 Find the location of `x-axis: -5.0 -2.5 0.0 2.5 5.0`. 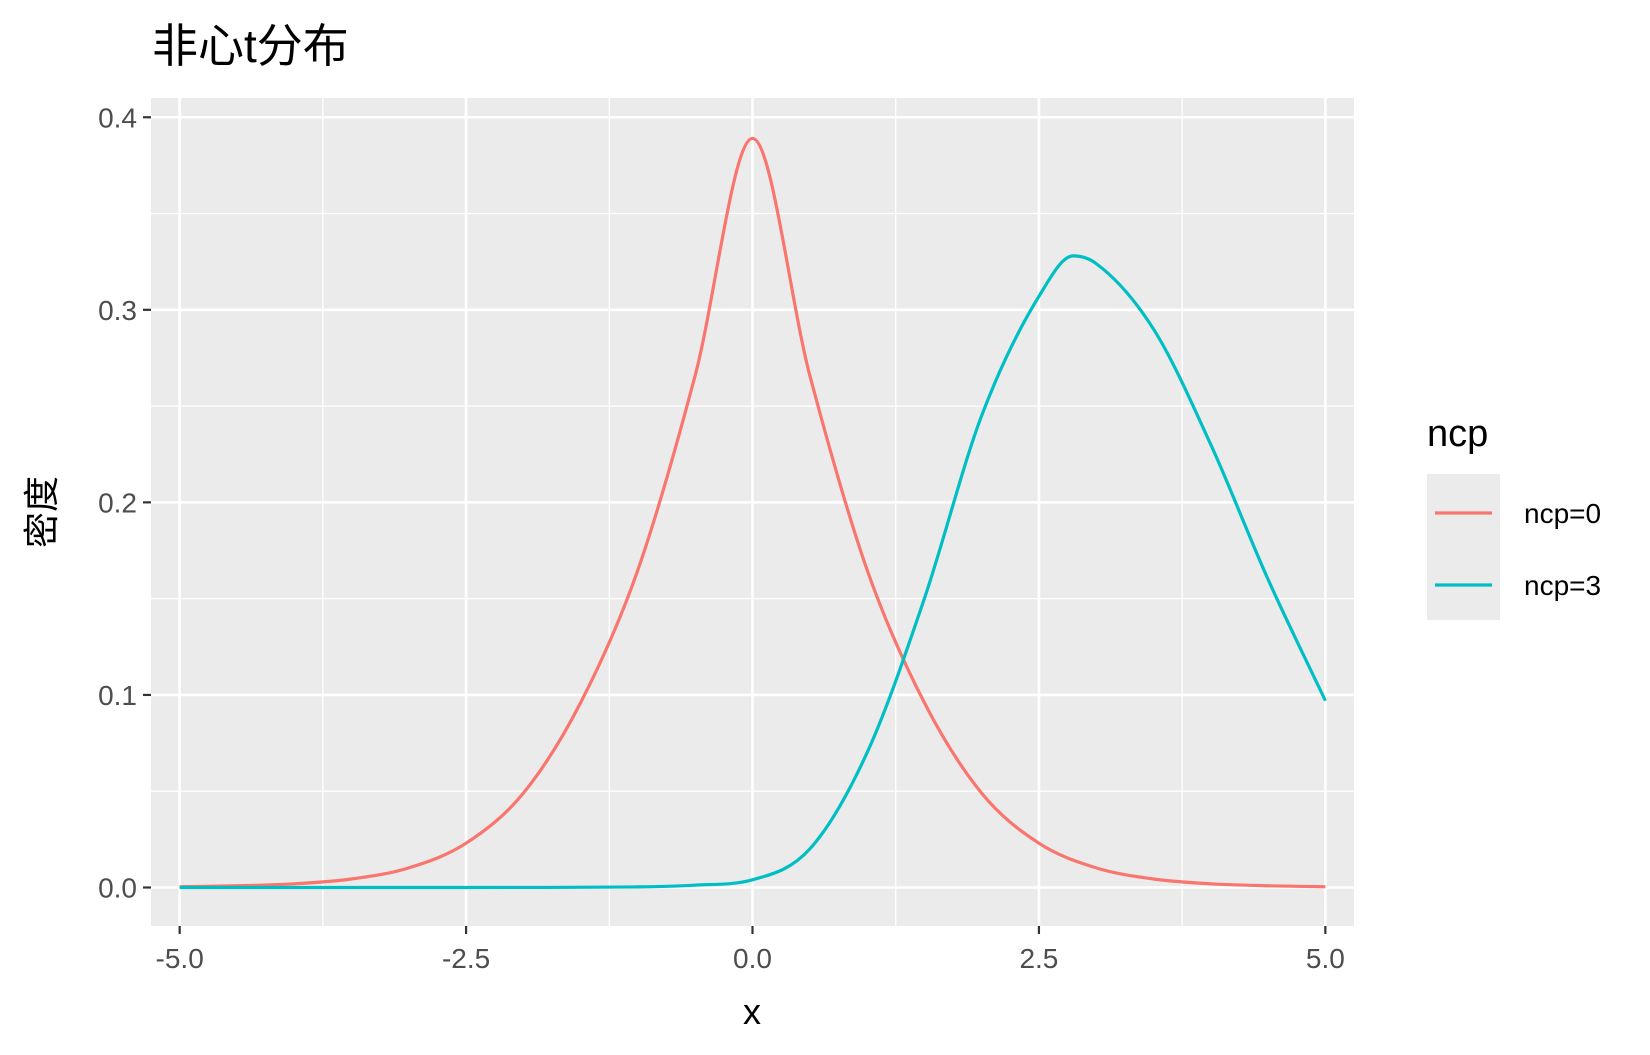

x-axis: -5.0 -2.5 0.0 2.5 5.0 is located at coordinates (750, 950).